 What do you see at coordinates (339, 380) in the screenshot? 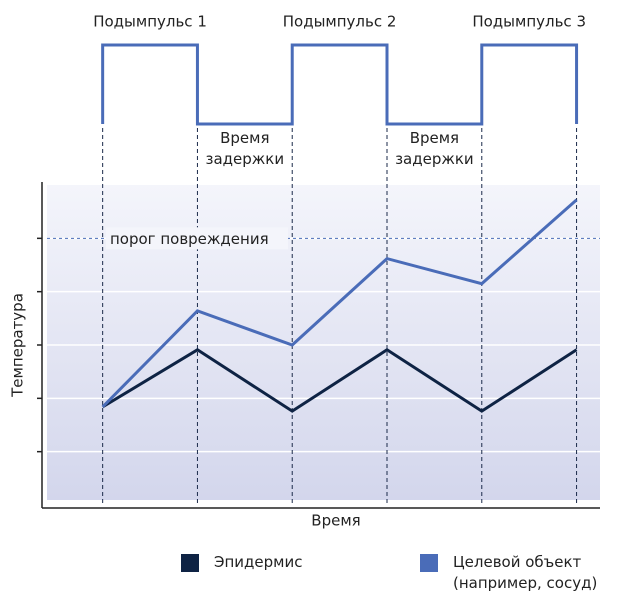
I see `series-line` at bounding box center [339, 380].